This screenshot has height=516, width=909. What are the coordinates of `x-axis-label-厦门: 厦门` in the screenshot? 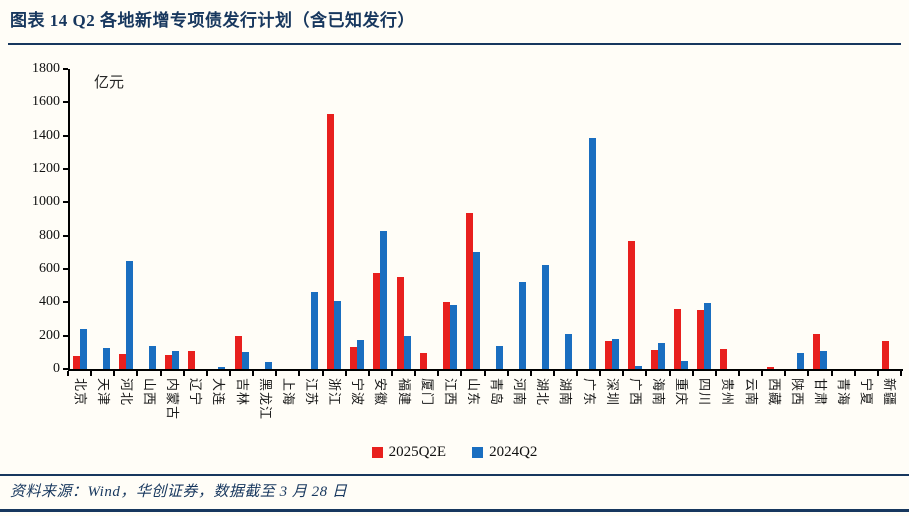 It's located at (427, 392).